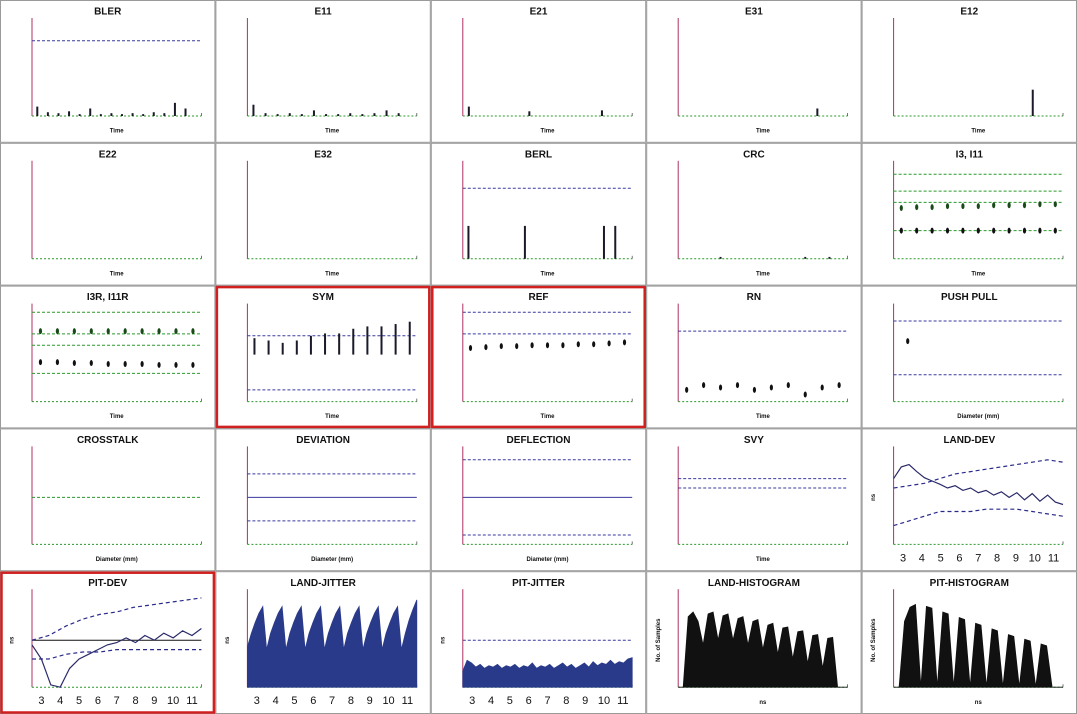  Describe the element at coordinates (108, 12) in the screenshot. I see `chart-title: BLER` at that location.